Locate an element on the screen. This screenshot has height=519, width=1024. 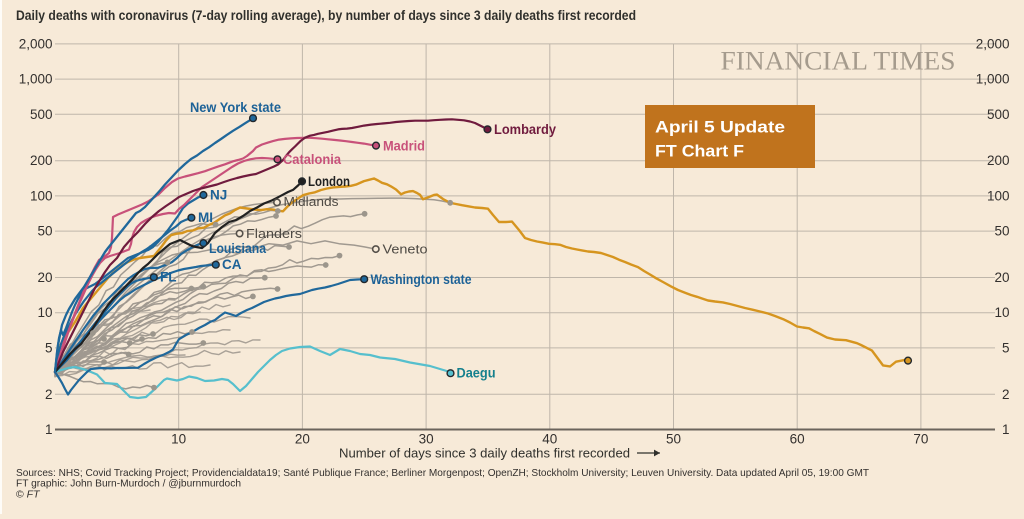
svg-text: NJ is located at coordinates (218, 195).